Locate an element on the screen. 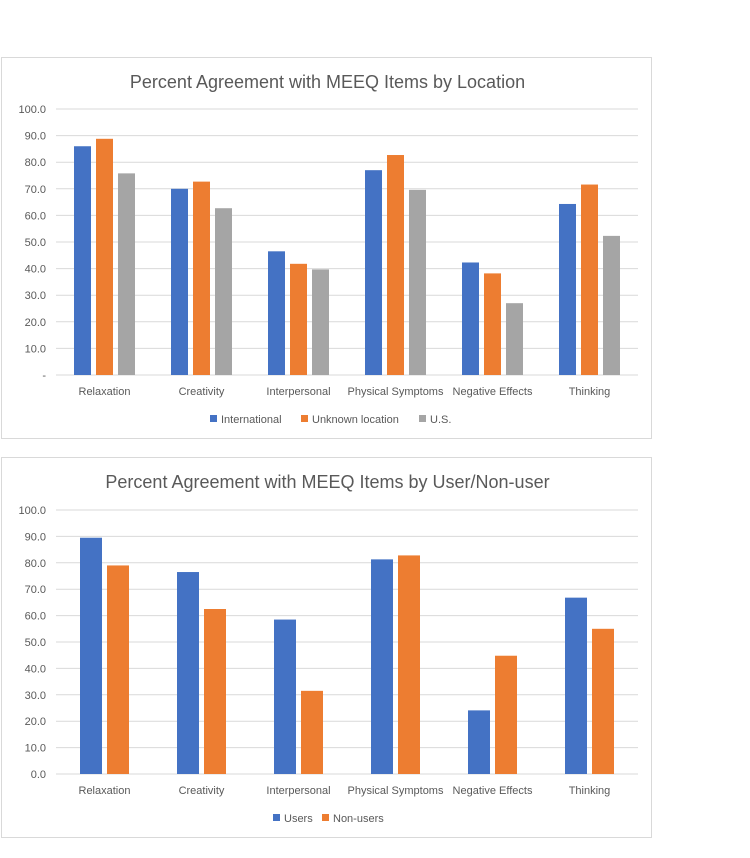 This screenshot has width=750, height=858. bar-unknown-location-interpersonal is located at coordinates (298, 319).